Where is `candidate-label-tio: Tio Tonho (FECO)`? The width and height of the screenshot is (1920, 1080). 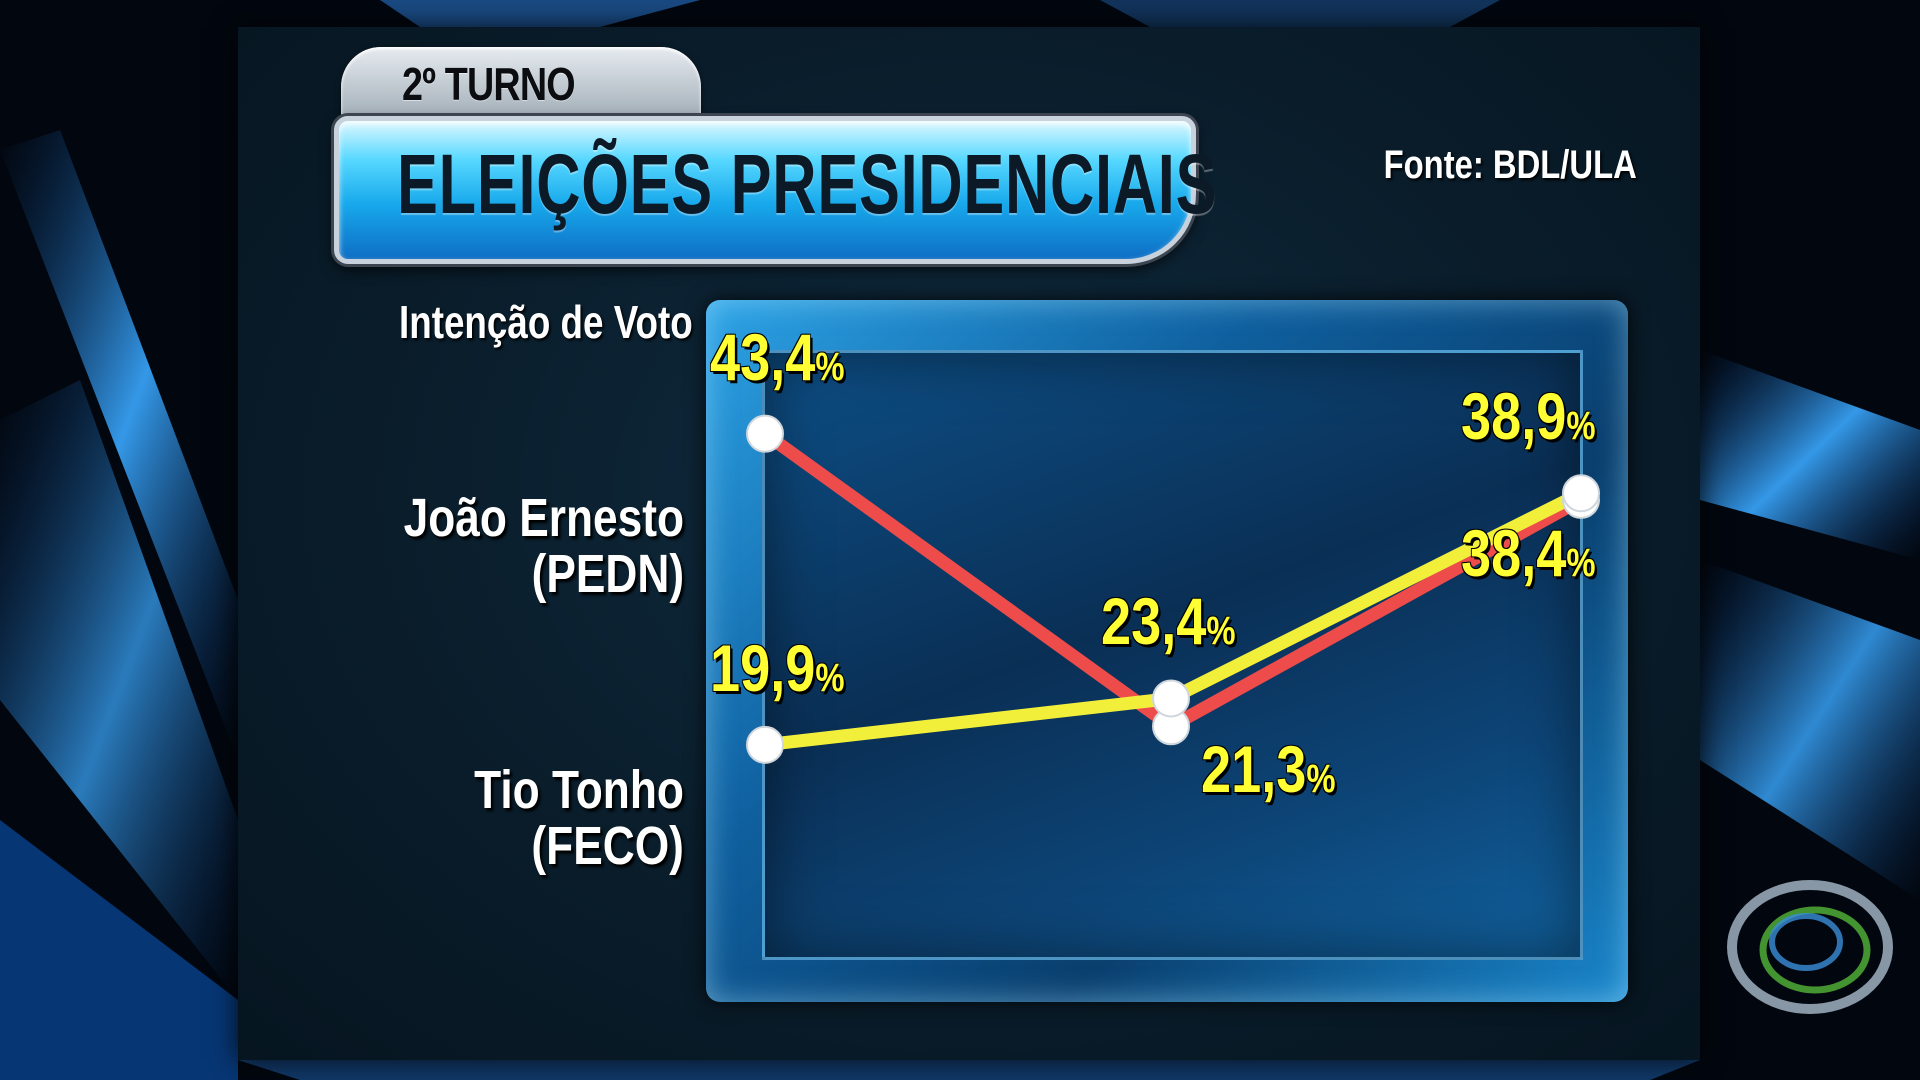 candidate-label-tio: Tio Tonho (FECO) is located at coordinates (579, 818).